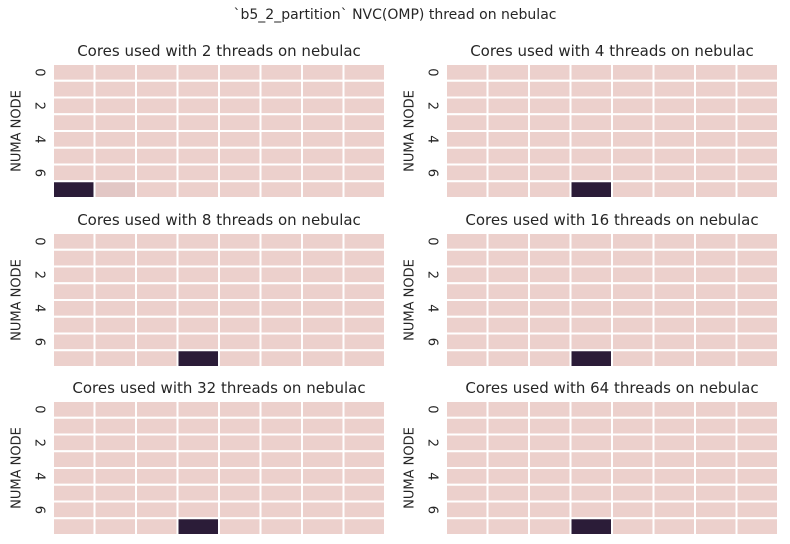 The width and height of the screenshot is (790, 544). What do you see at coordinates (611, 220) in the screenshot?
I see `panel-title: Cores used with 16 threads on nebulac` at bounding box center [611, 220].